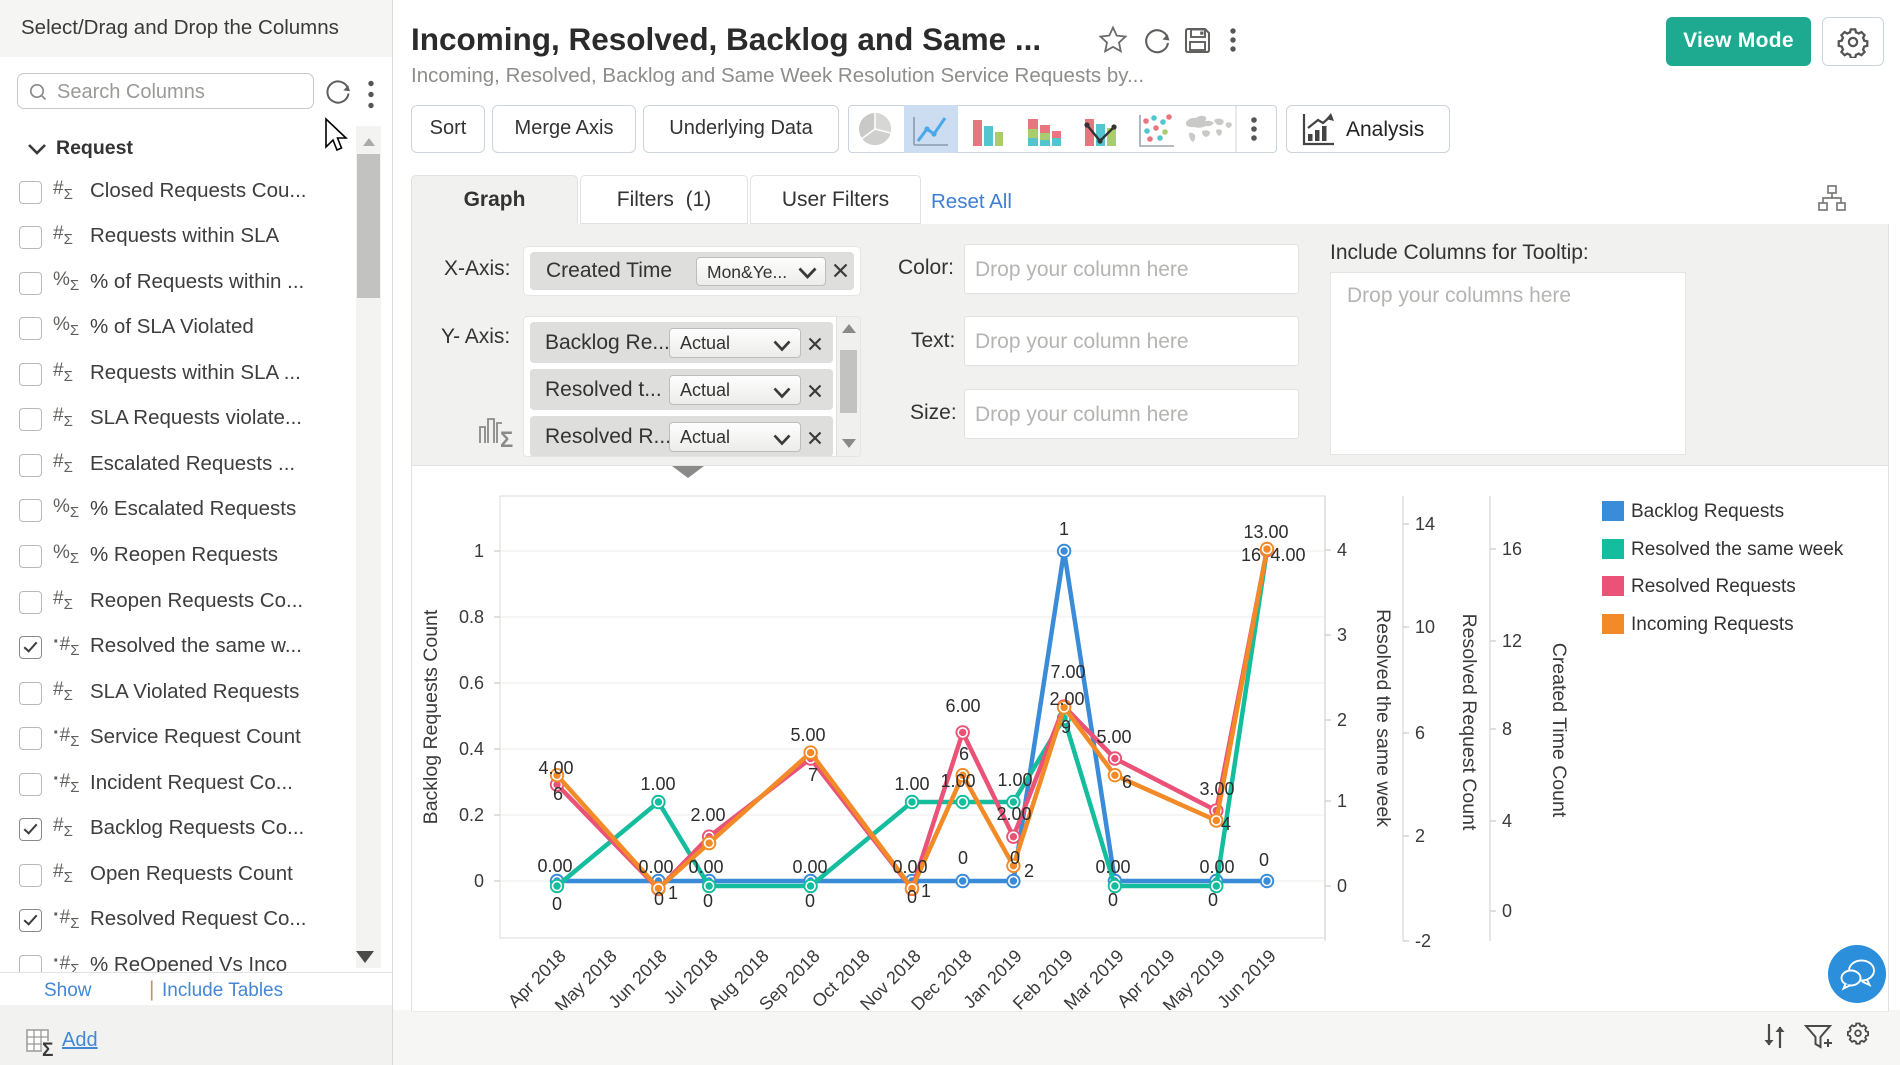 This screenshot has height=1065, width=1900. I want to click on svg-text: 0.4, so click(471, 749).